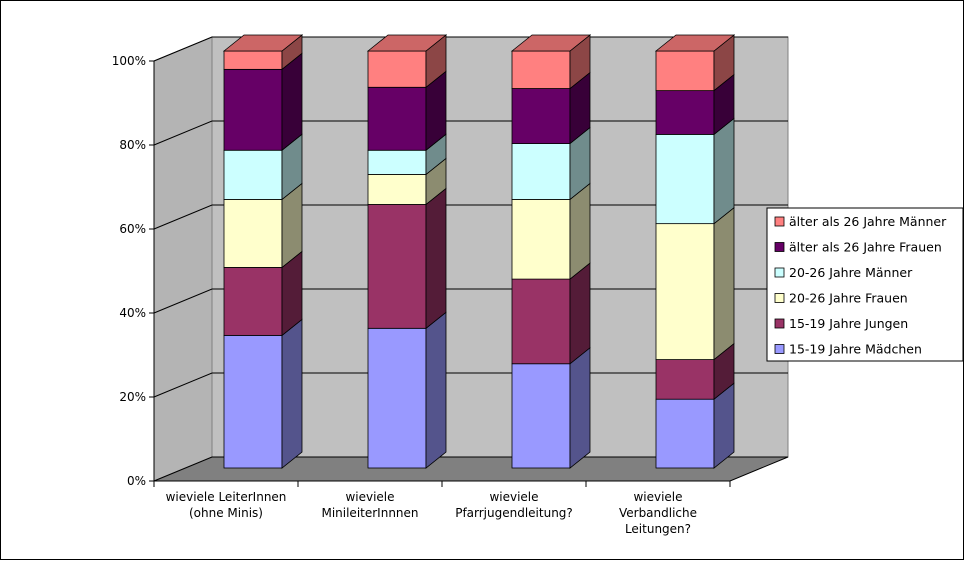  What do you see at coordinates (133, 271) in the screenshot?
I see `y-axis: 0% 20% 40% 60% 80% 100%` at bounding box center [133, 271].